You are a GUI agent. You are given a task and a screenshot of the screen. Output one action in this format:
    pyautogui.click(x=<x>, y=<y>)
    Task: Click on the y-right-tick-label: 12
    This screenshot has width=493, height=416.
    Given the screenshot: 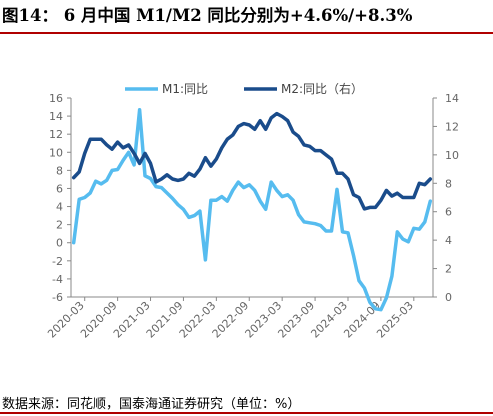 What is the action you would take?
    pyautogui.click(x=452, y=126)
    